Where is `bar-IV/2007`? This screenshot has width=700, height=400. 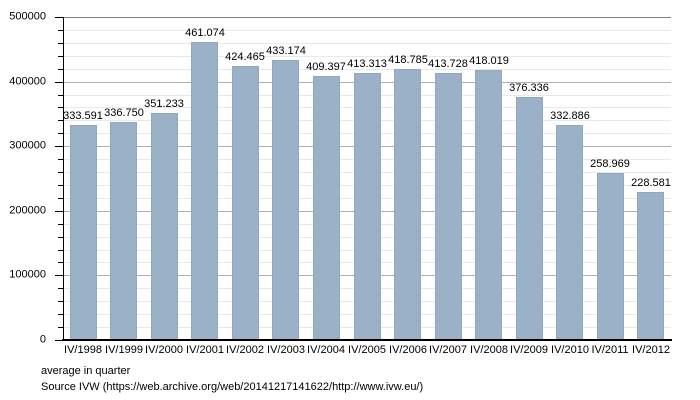 bar-IV/2007 is located at coordinates (448, 206).